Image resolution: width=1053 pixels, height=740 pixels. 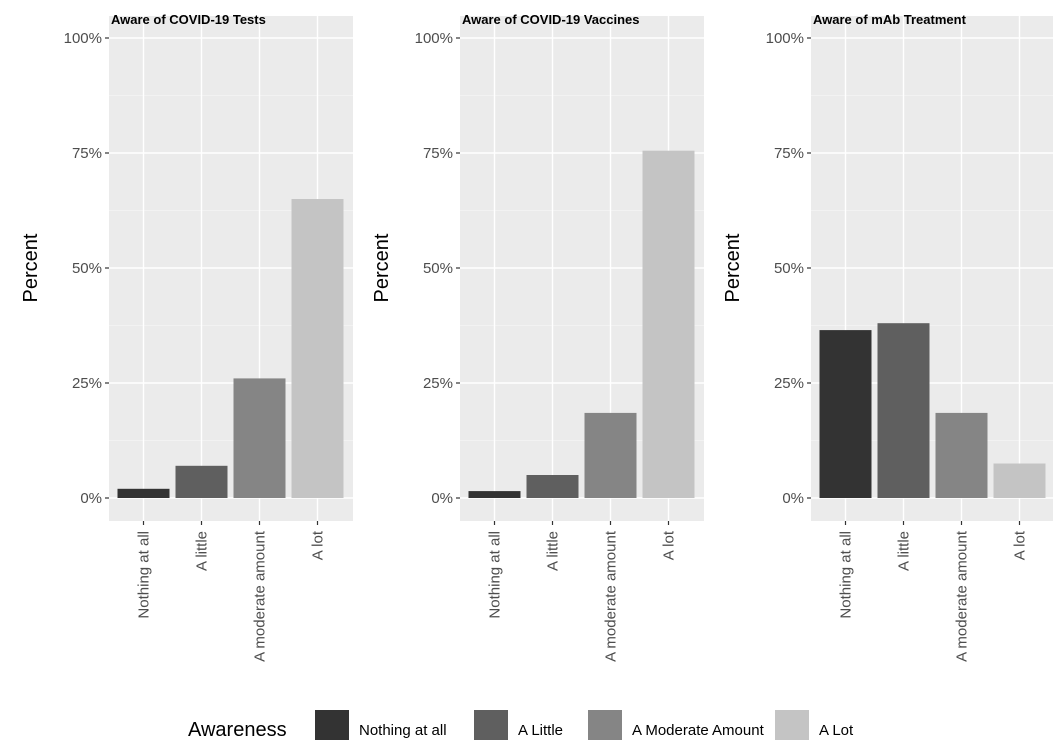 What do you see at coordinates (551, 19) in the screenshot?
I see `panel-title: Aware of COVID-19 Vaccines` at bounding box center [551, 19].